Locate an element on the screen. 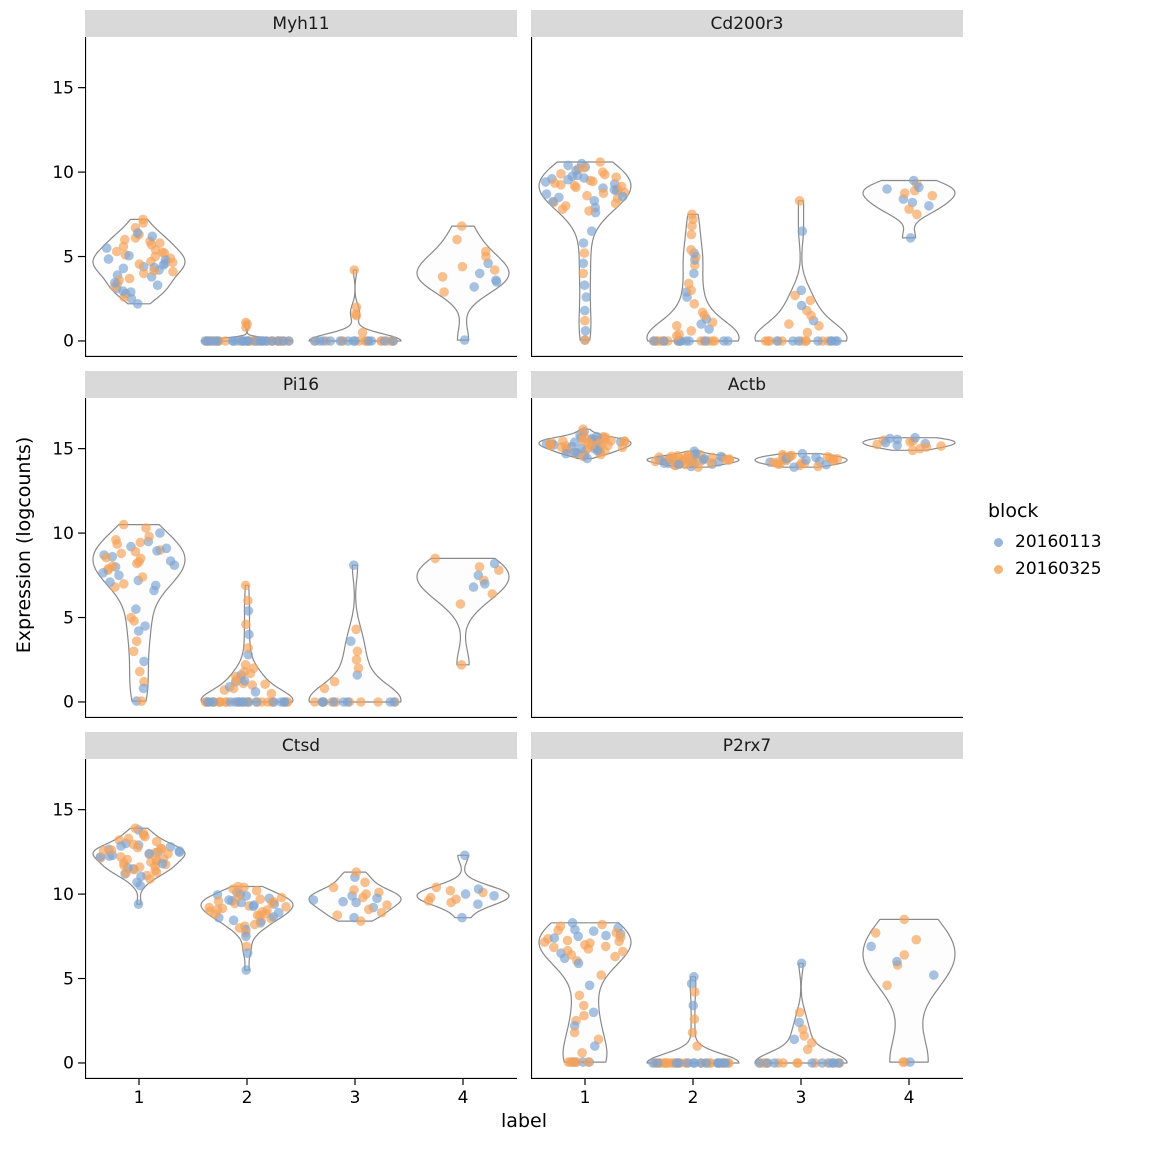 The height and width of the screenshot is (1152, 1152). facet-panel-Actb is located at coordinates (747, 558).